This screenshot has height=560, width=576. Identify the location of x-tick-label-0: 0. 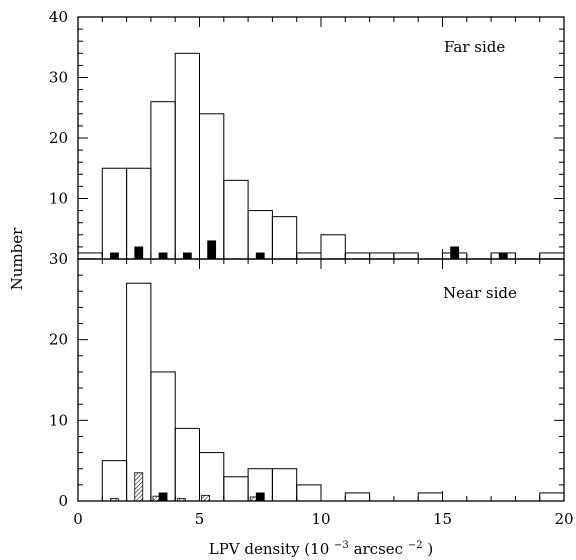
(78, 519).